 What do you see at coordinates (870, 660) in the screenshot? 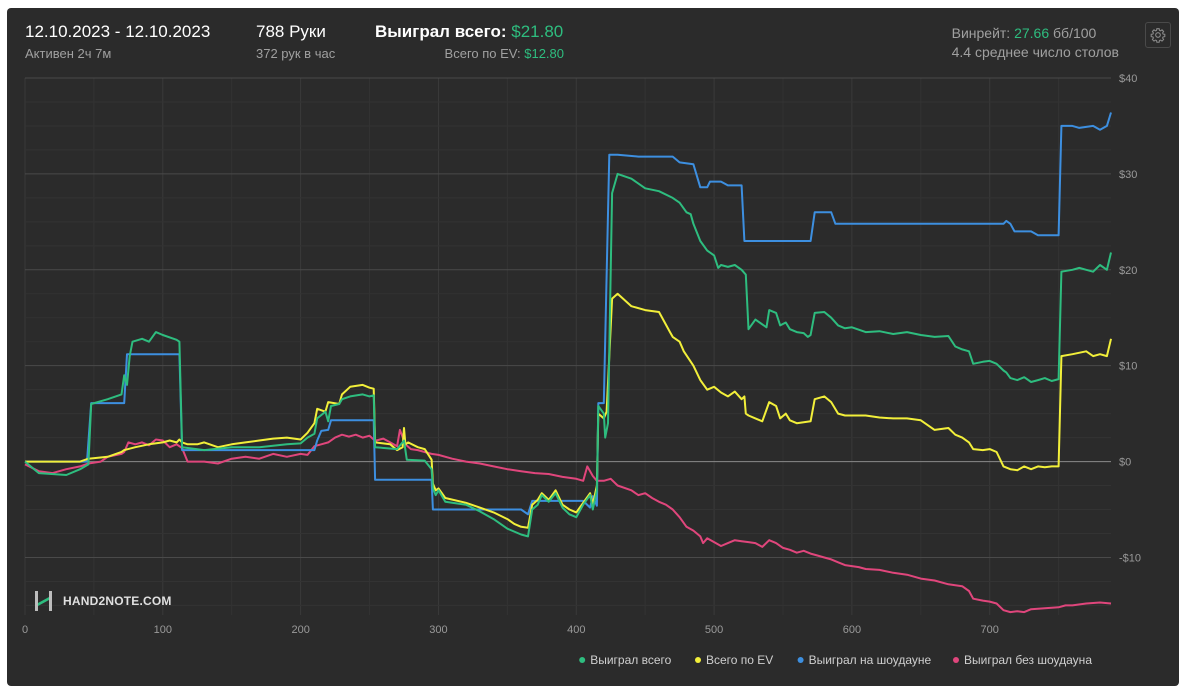
I see `legend-label: Выиграл на шоудауне` at bounding box center [870, 660].